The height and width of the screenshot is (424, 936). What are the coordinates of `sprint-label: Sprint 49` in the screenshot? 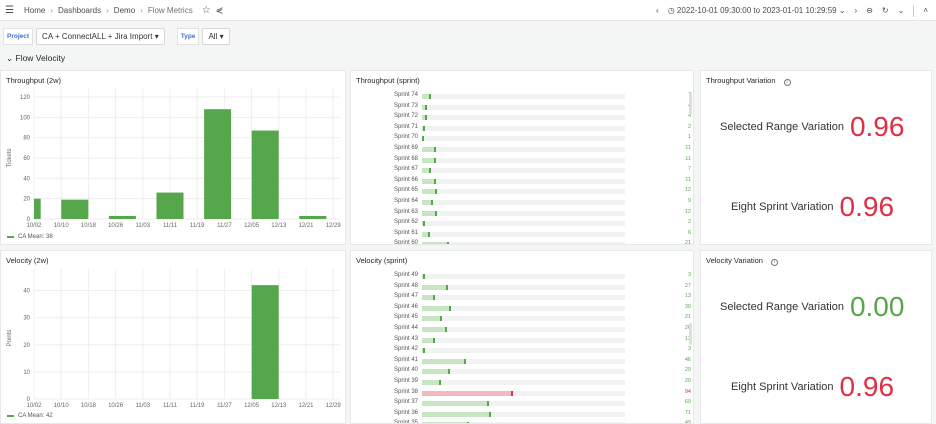 It's located at (405, 275).